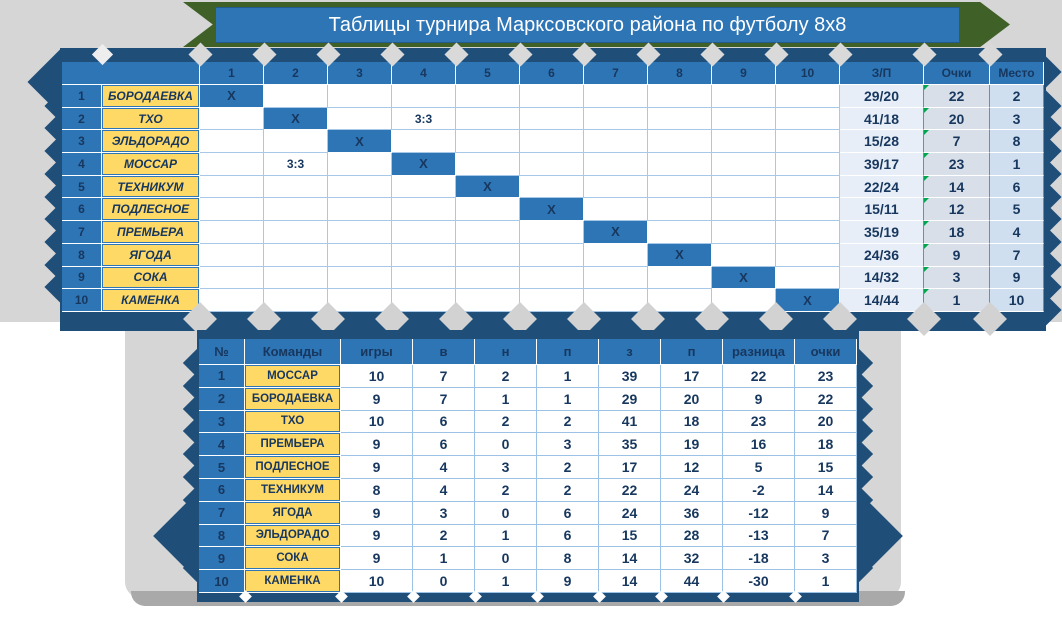 The height and width of the screenshot is (632, 1062). What do you see at coordinates (1017, 119) in the screenshot?
I see `place-cell: 3` at bounding box center [1017, 119].